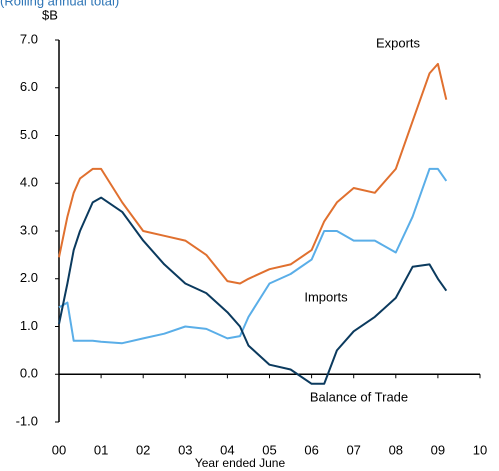 The width and height of the screenshot is (499, 471). Describe the element at coordinates (311, 449) in the screenshot. I see `x-tick-label: 06` at that location.